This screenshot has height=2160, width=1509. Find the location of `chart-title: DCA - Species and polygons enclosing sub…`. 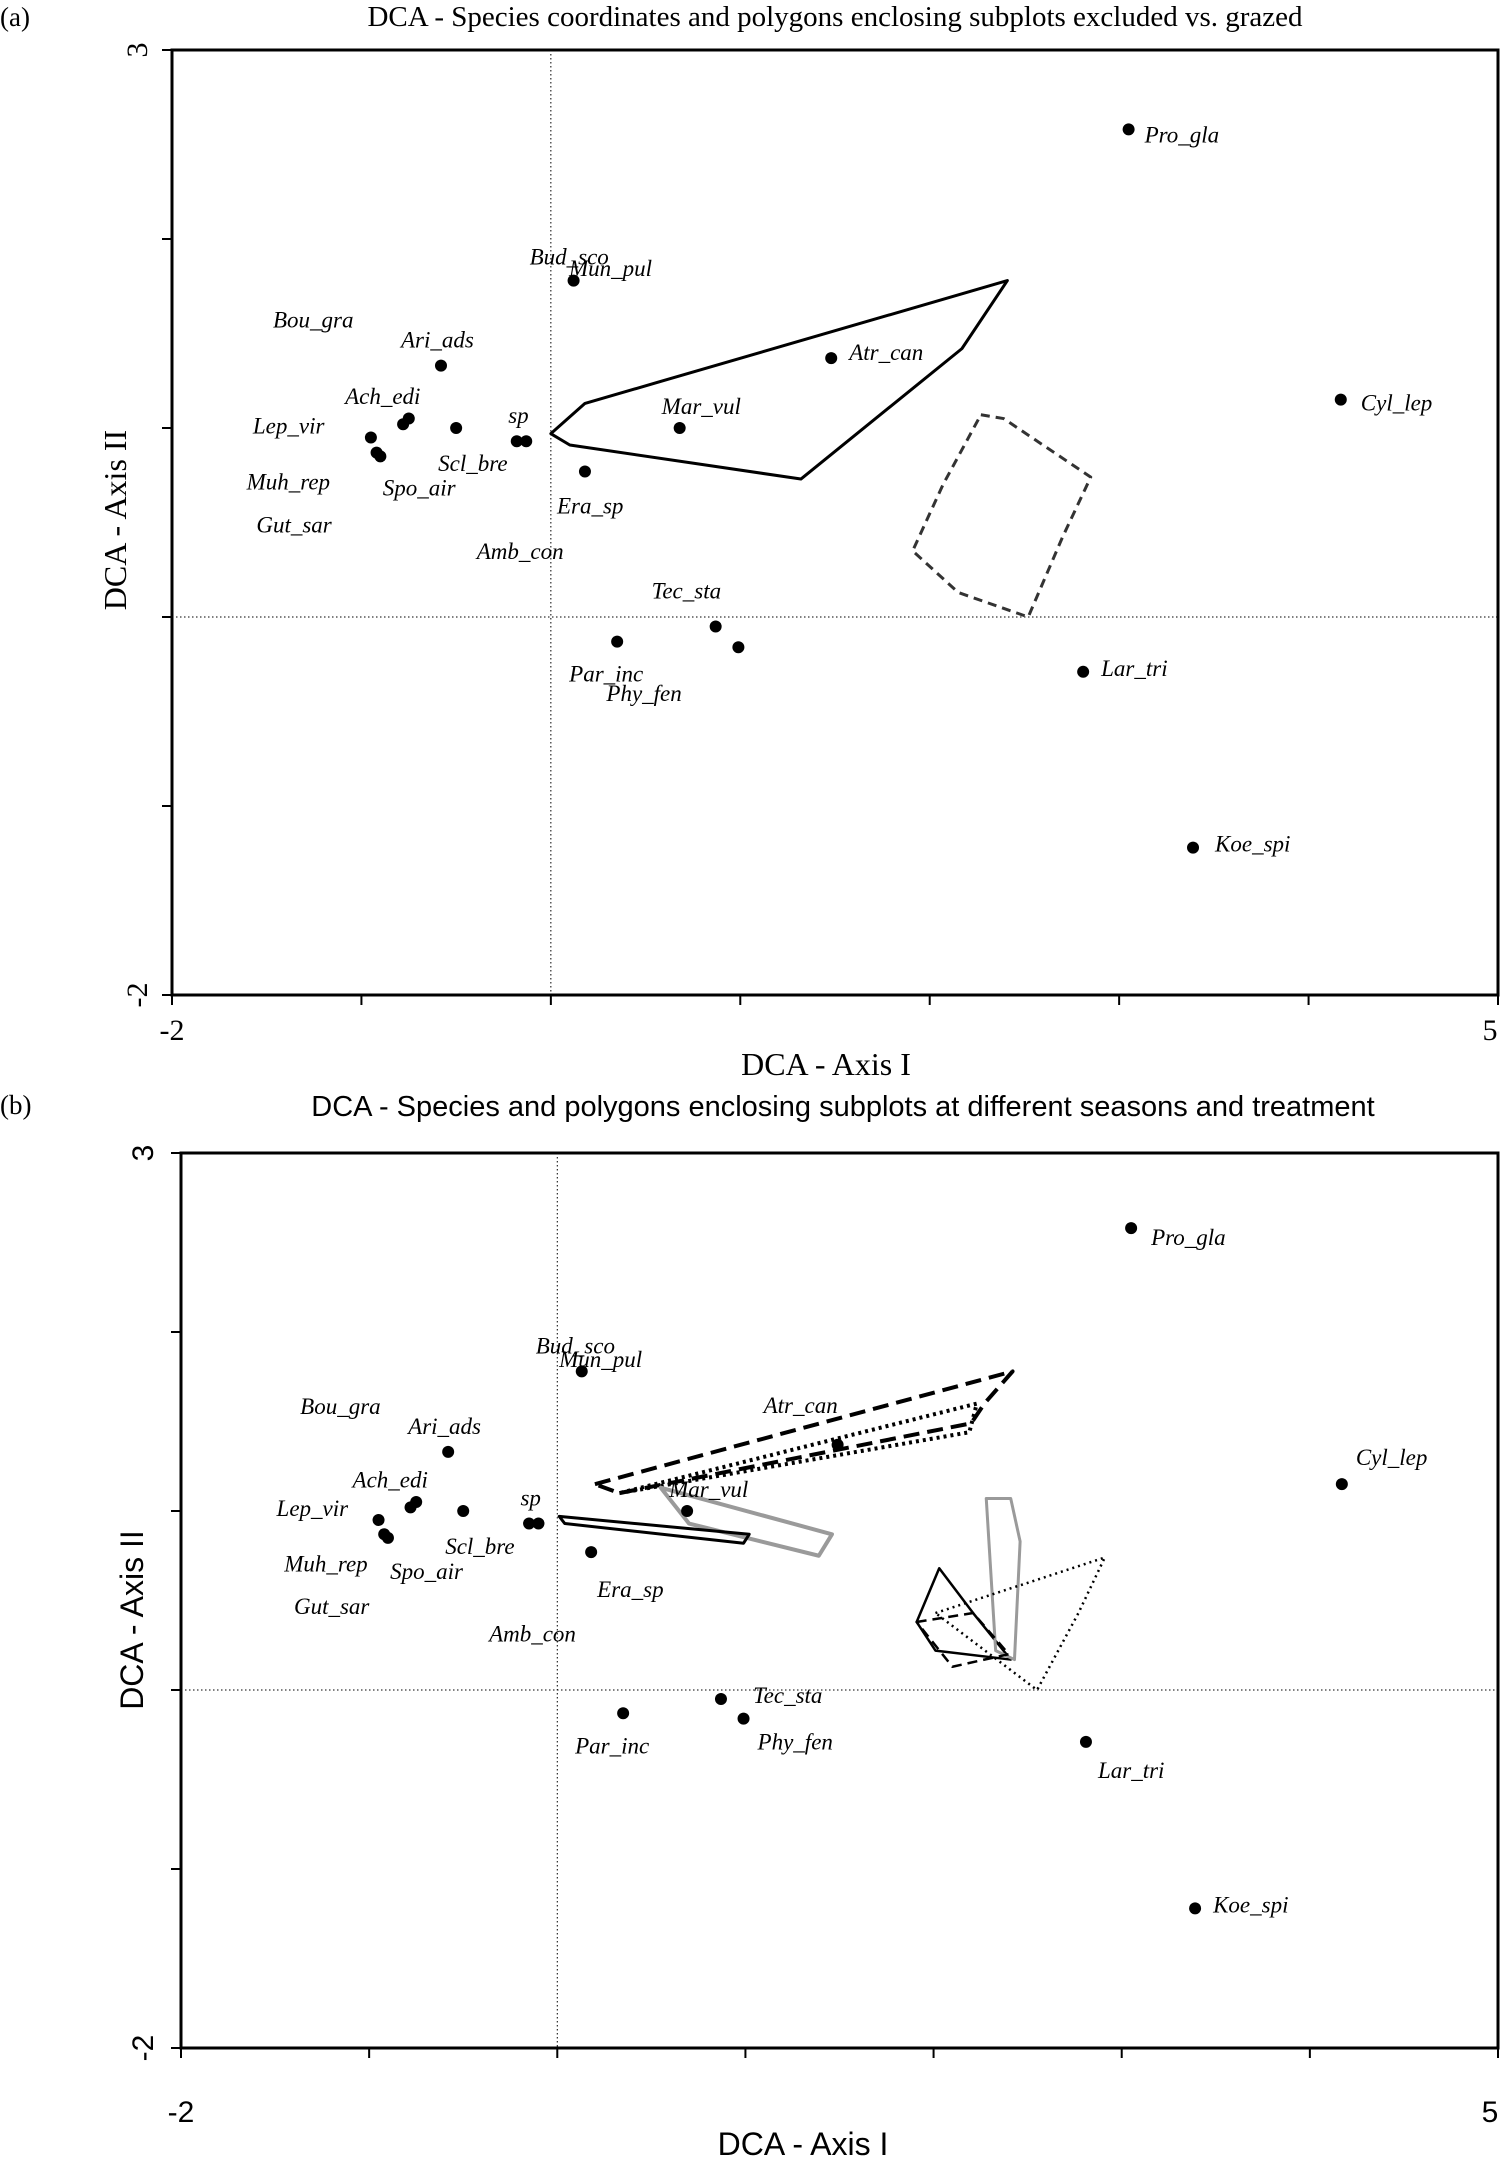

chart-title: DCA - Species and polygons enclosing sub… is located at coordinates (842, 1107).